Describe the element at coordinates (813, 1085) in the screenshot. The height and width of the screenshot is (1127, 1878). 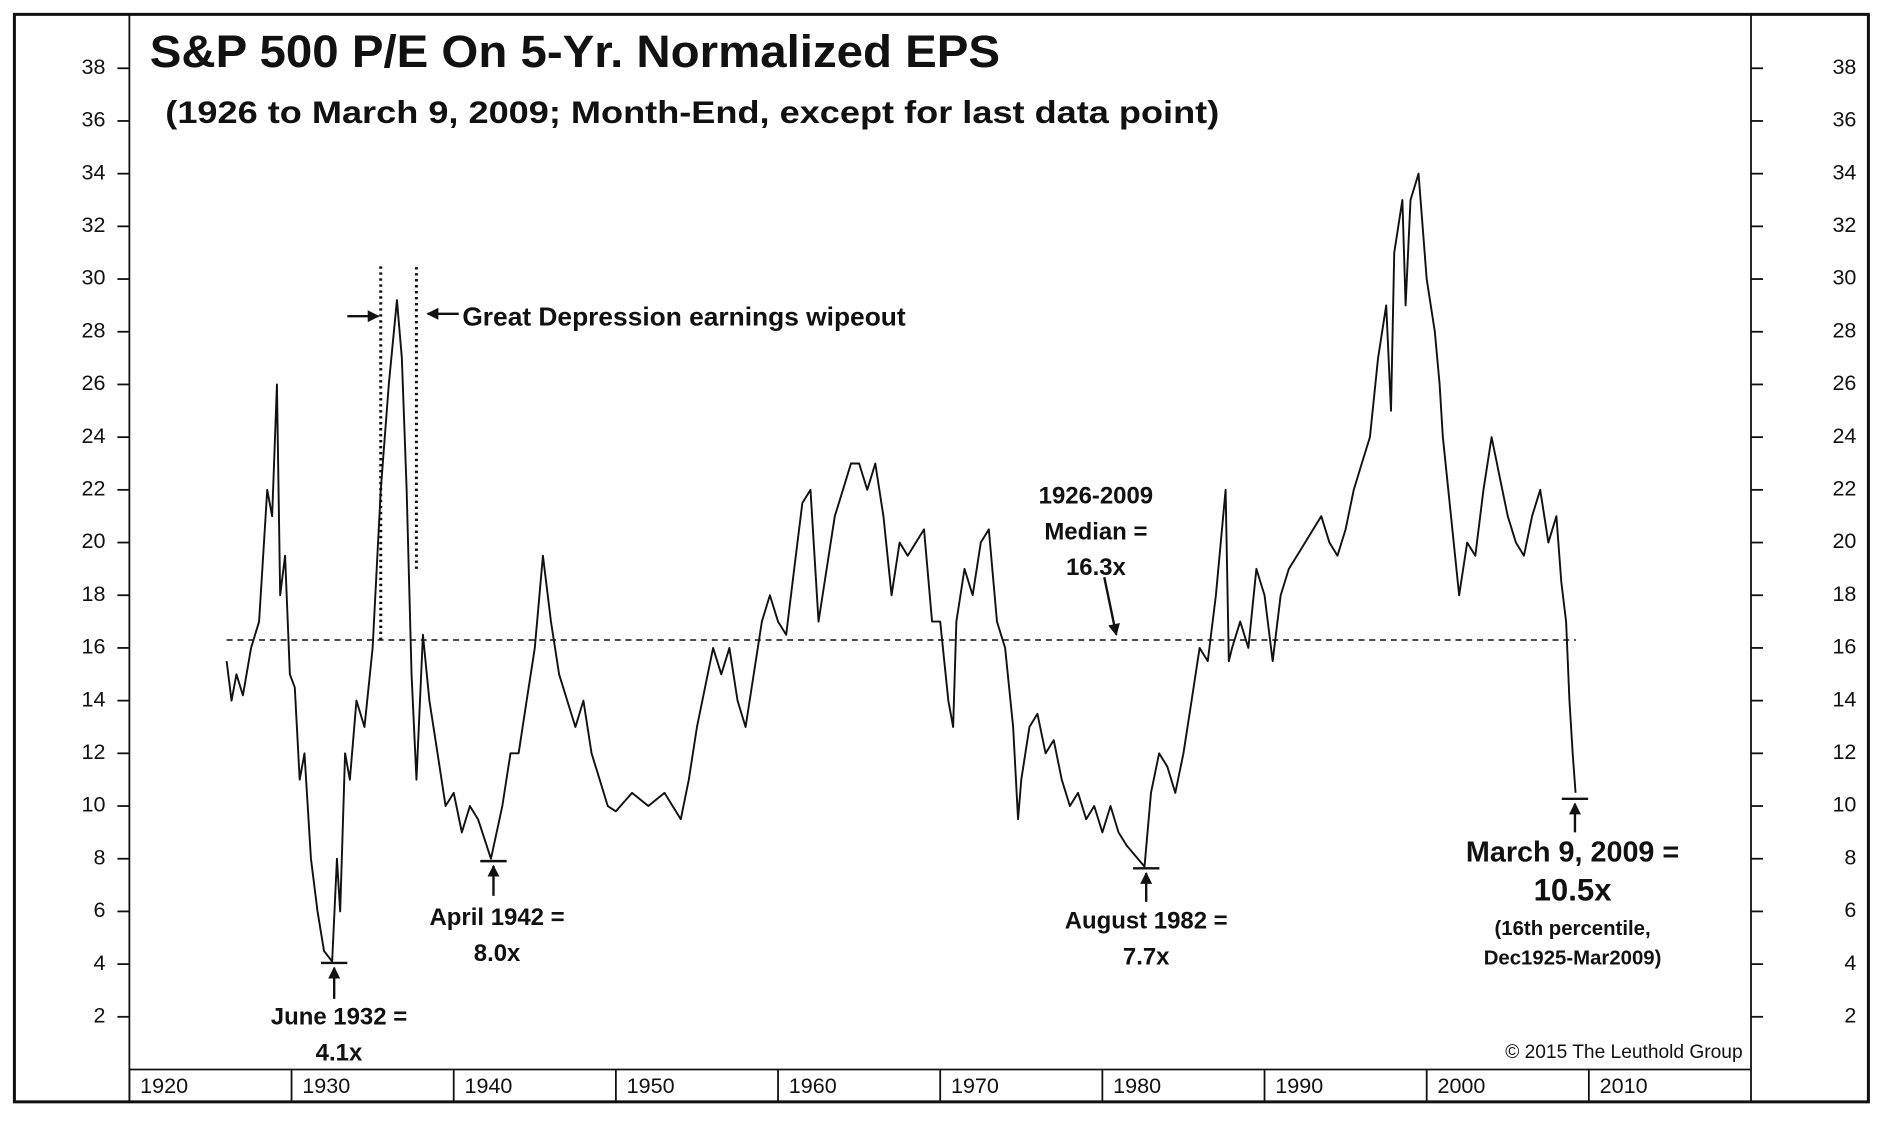
I see `x-tick-label: 1960` at that location.